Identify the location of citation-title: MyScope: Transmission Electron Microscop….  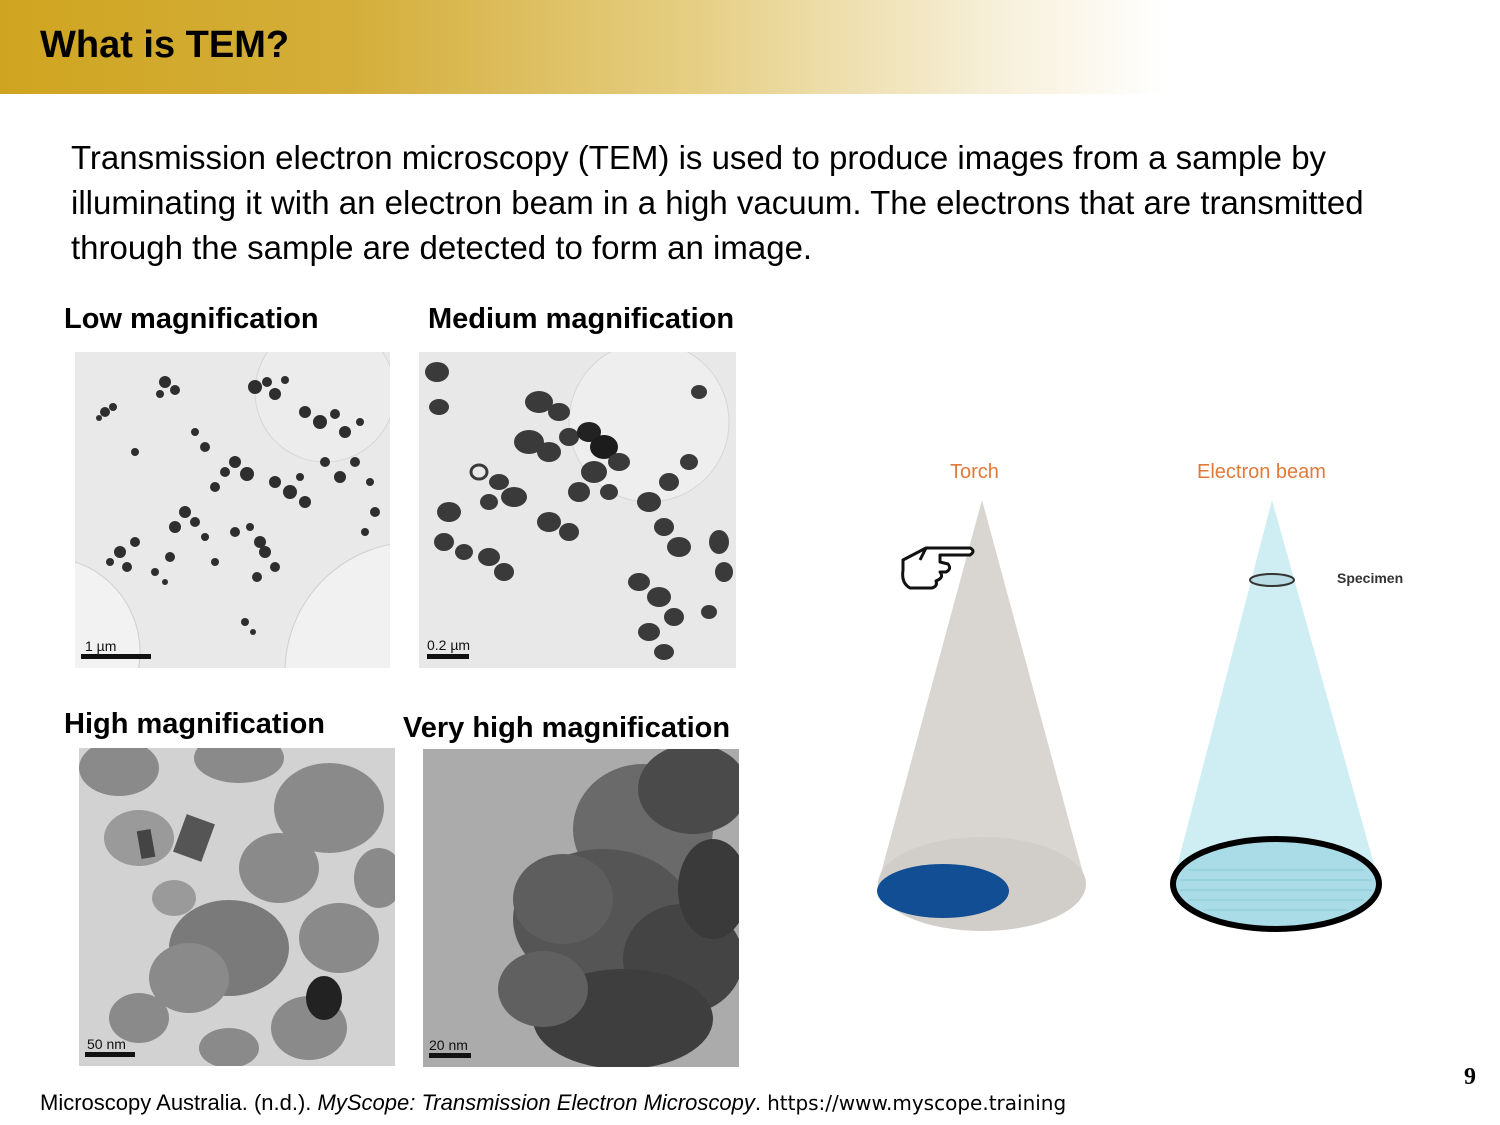
(536, 1102).